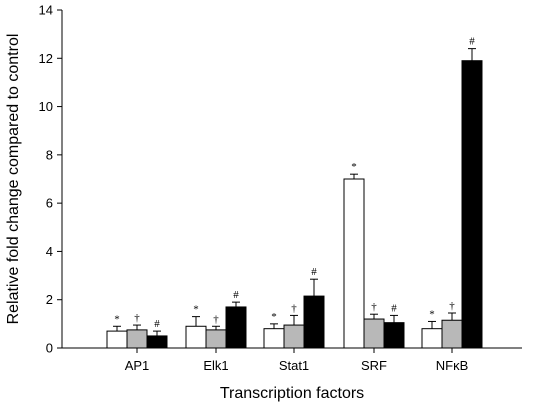  I want to click on significance-marker-Elk1-s1: *, so click(196, 310).